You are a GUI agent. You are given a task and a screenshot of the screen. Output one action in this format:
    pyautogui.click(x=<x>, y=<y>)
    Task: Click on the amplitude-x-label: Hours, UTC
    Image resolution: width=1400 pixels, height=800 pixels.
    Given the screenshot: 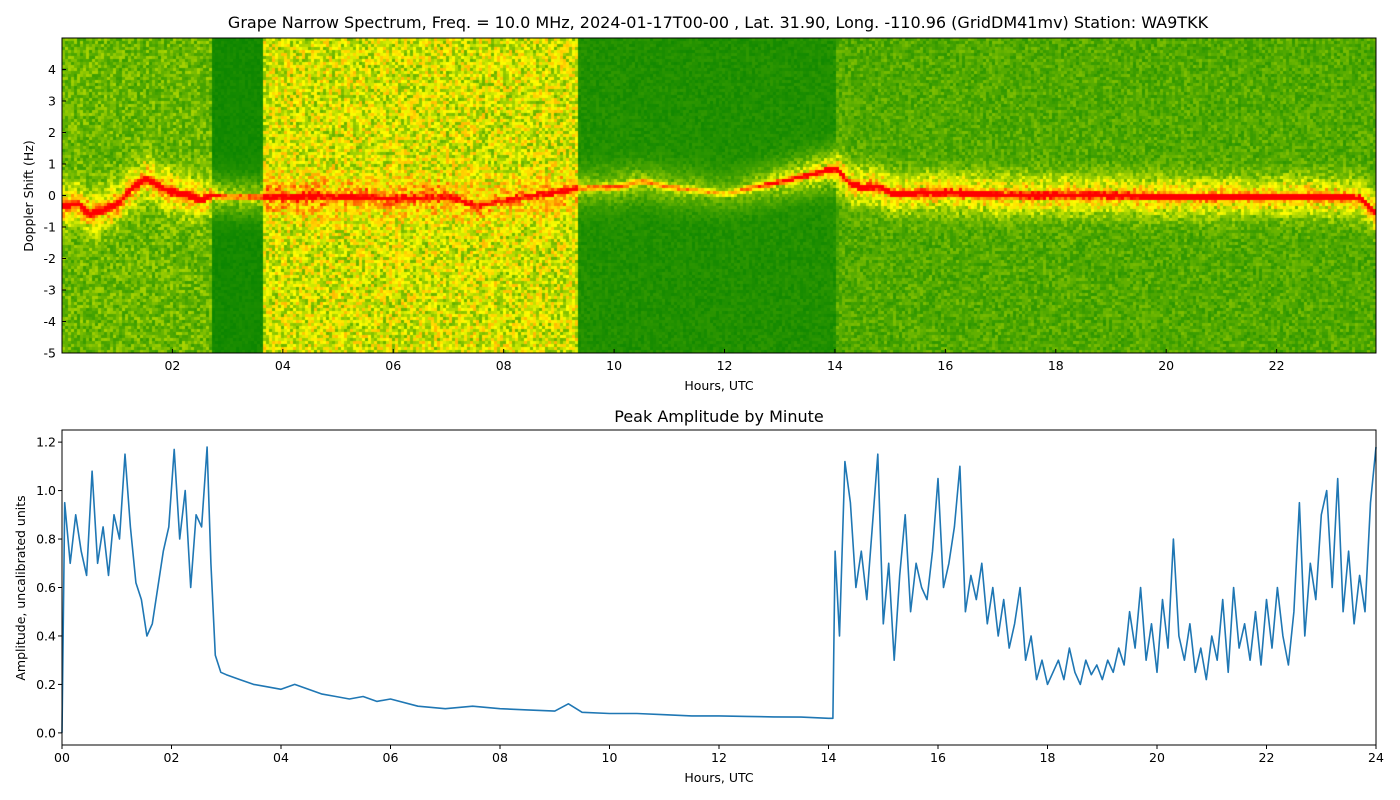 What is the action you would take?
    pyautogui.click(x=719, y=777)
    